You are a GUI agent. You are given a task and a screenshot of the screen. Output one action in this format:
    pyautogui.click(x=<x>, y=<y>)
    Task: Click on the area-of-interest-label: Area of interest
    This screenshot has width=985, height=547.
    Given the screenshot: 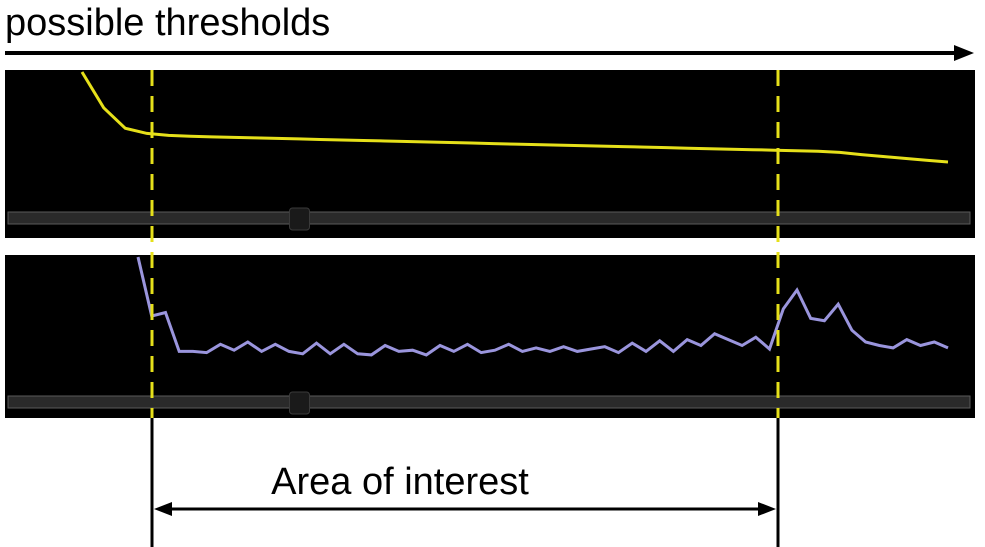 What is the action you would take?
    pyautogui.click(x=400, y=482)
    